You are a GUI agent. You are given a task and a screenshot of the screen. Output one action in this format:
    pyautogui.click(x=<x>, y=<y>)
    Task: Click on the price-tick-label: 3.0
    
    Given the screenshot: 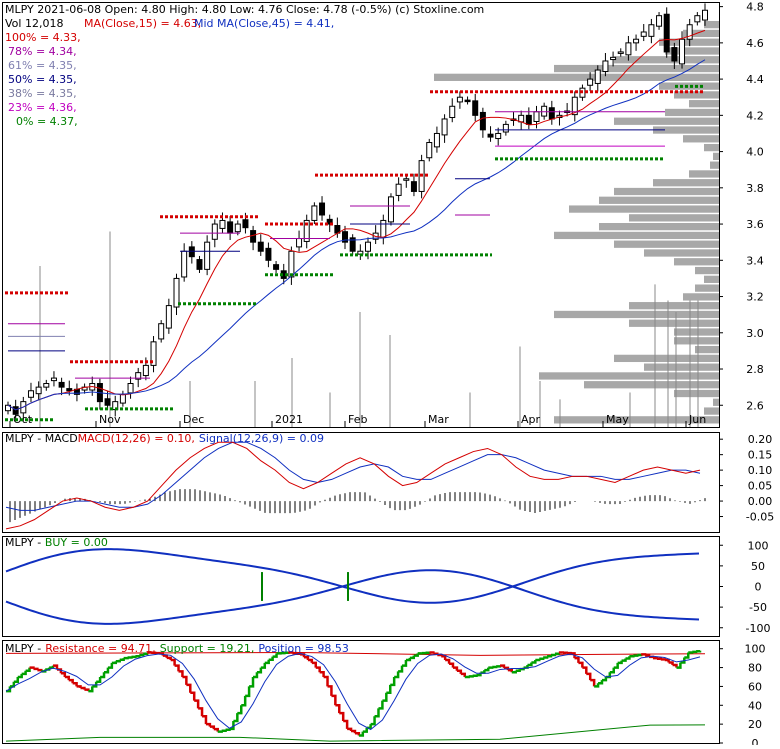 What is the action you would take?
    pyautogui.click(x=755, y=333)
    